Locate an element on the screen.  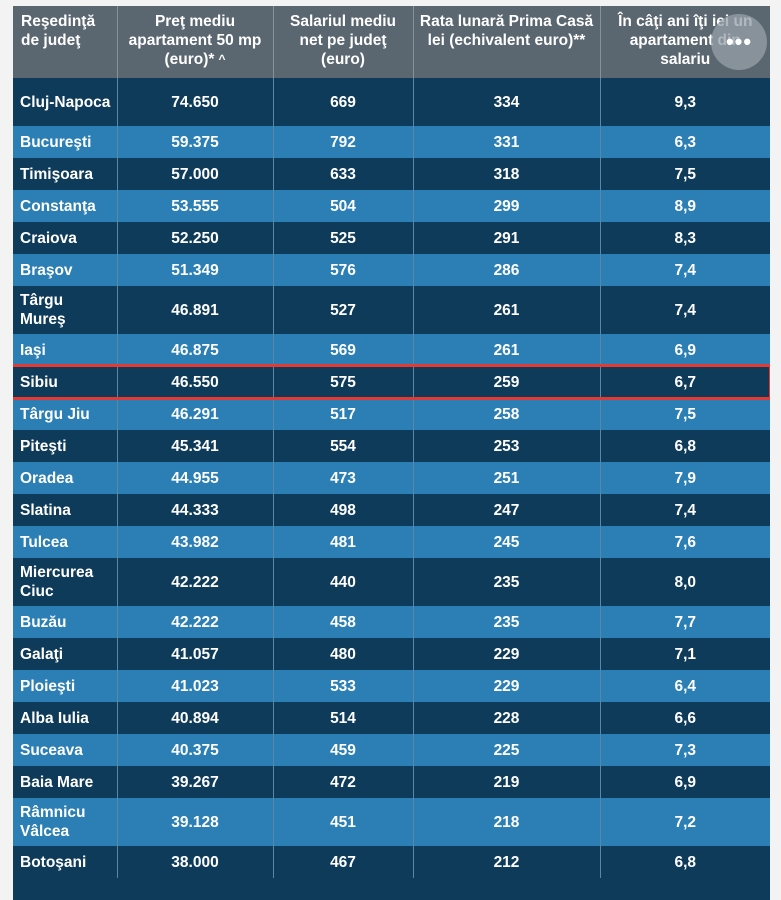
table-row: Piteşti 45.341 554 253 6,8 is located at coordinates (391, 446).